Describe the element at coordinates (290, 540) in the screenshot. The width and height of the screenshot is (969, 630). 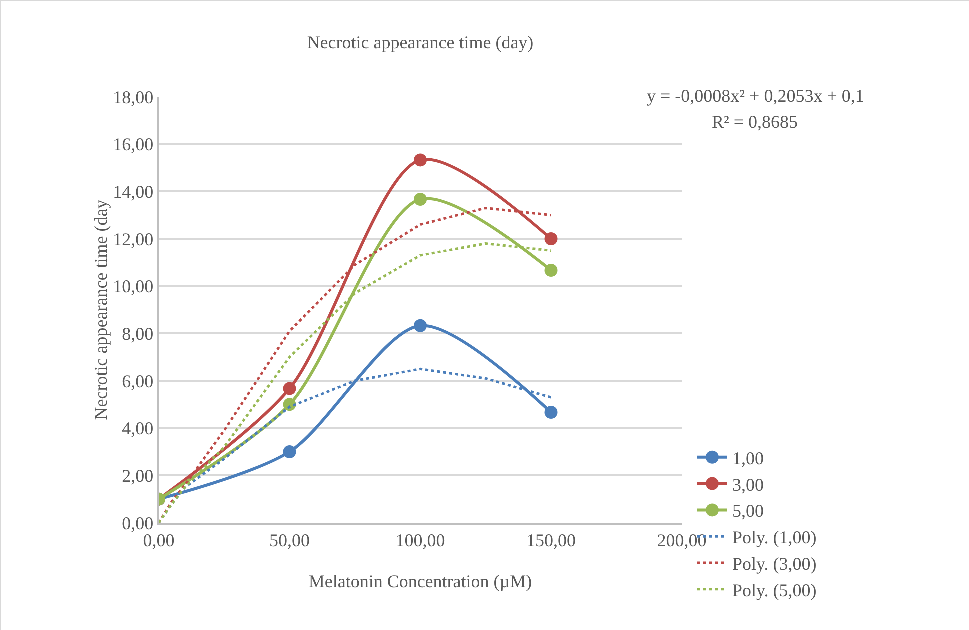
I see `x-tick-label: 50,00` at that location.